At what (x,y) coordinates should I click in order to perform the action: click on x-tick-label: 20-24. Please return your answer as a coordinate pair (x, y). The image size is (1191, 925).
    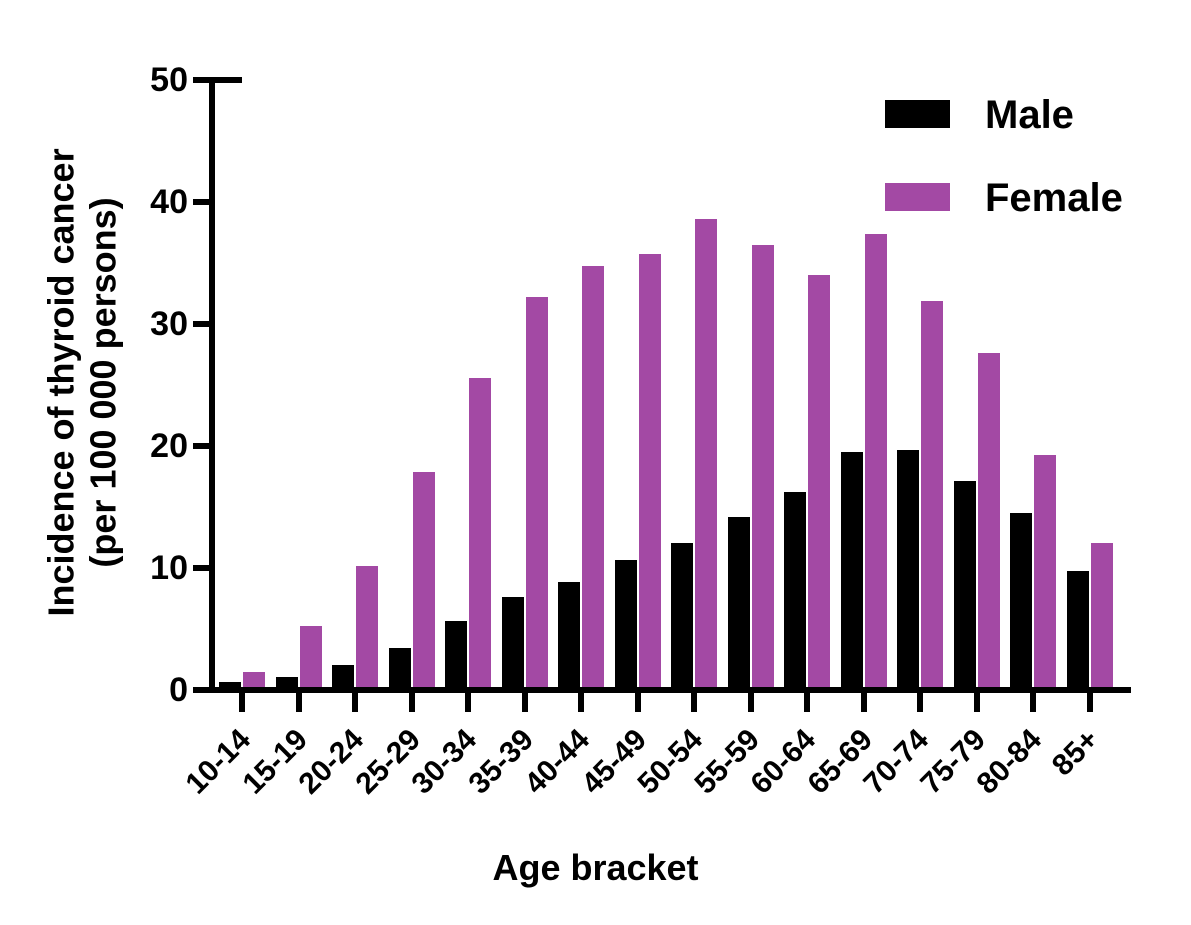
    Looking at the image, I should click on (331, 761).